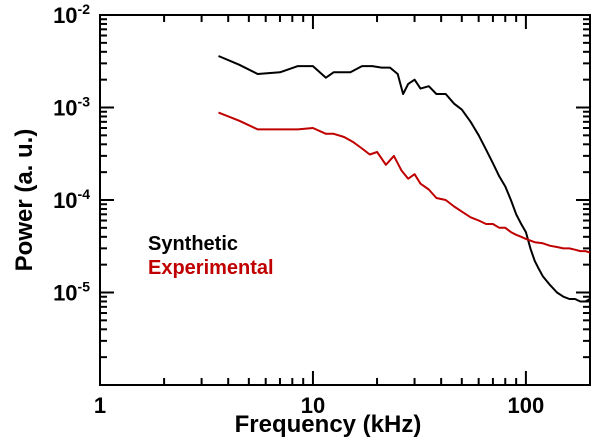 This screenshot has width=597, height=441. I want to click on y-tick-label: 10⁻², so click(71, 14).